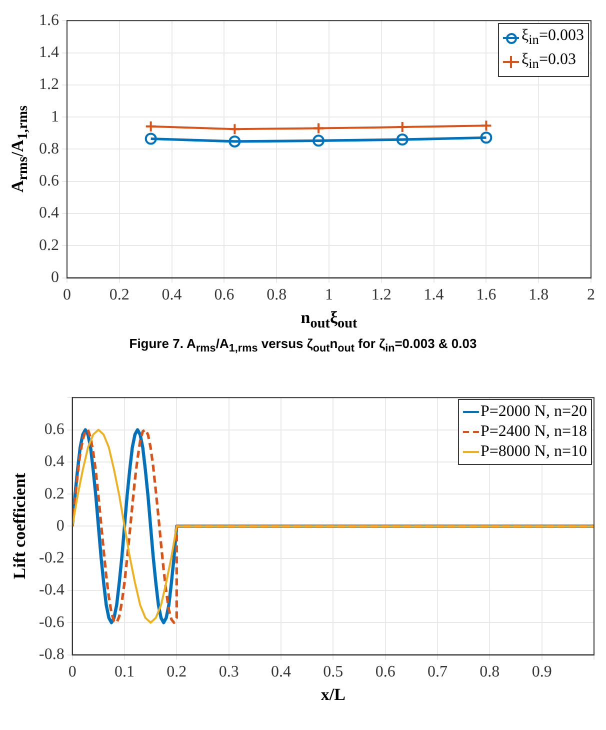 The width and height of the screenshot is (606, 730). I want to click on legend-label: ξ$_{in}$=0.03, so click(548, 61).